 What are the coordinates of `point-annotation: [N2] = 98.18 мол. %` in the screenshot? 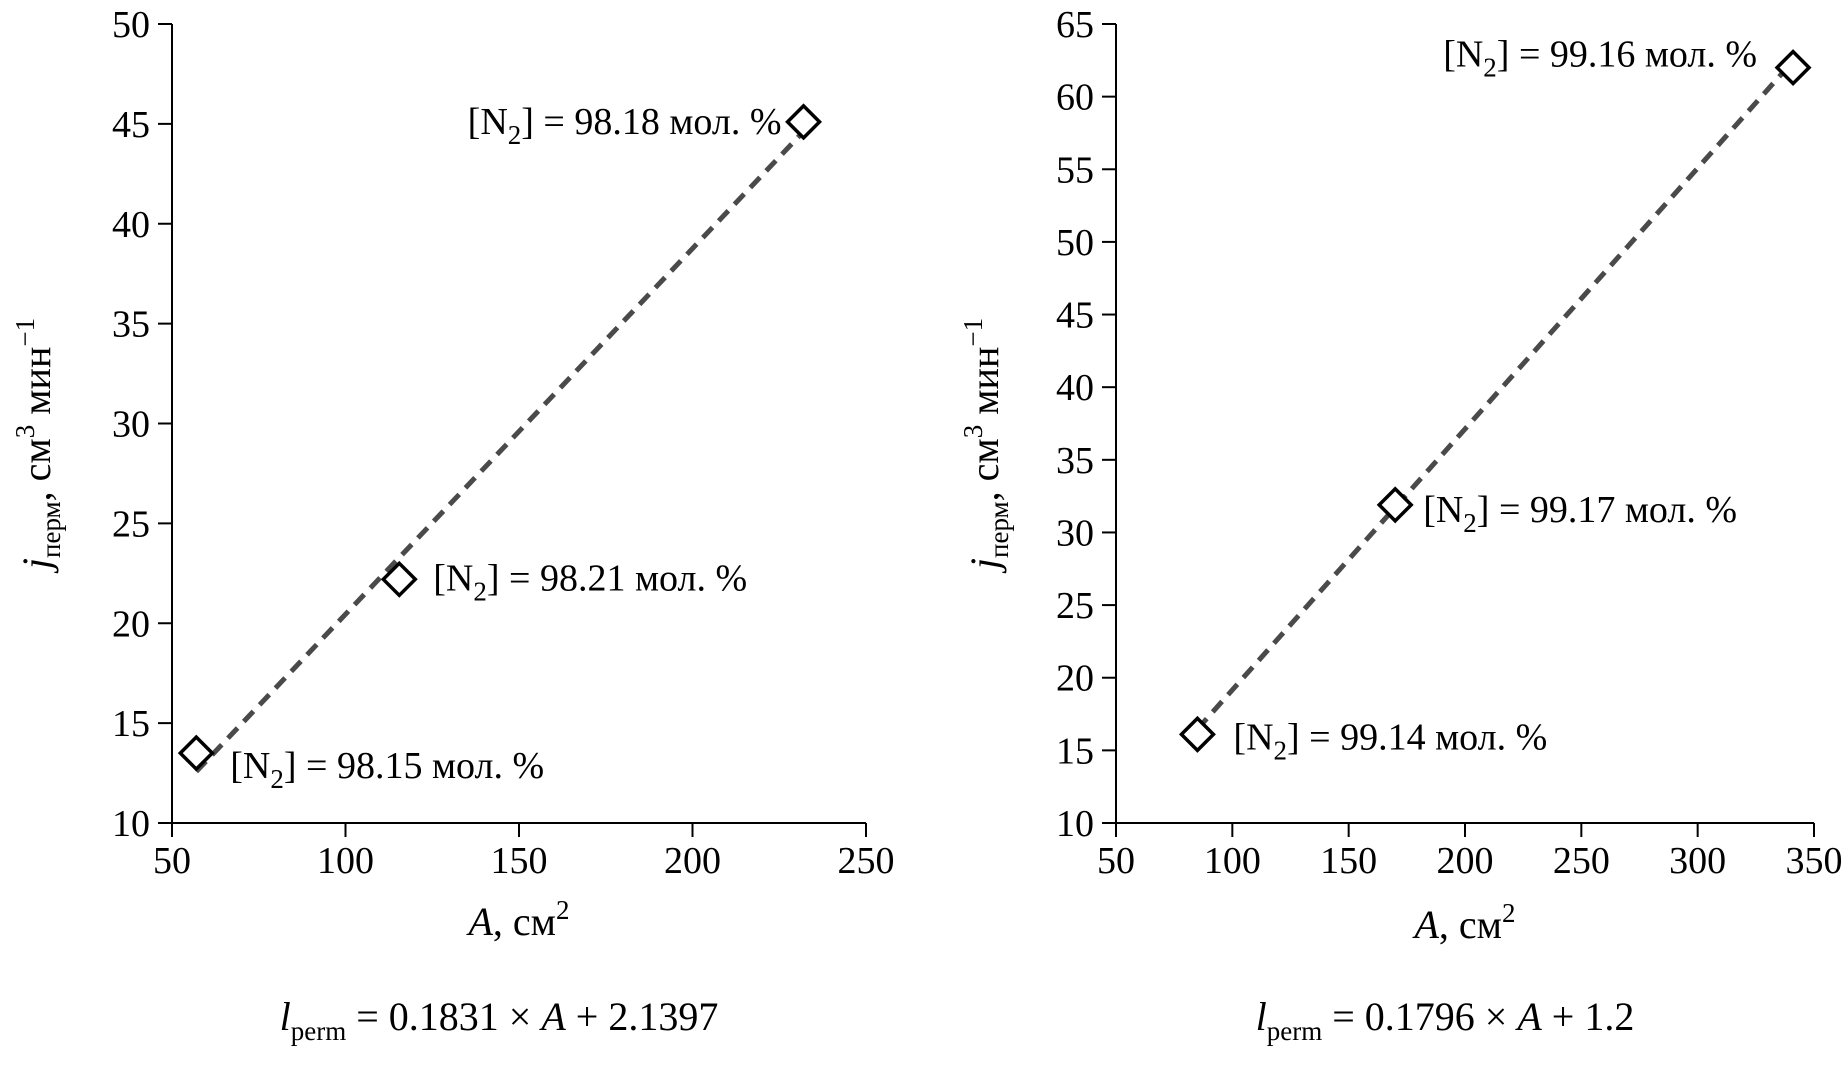 It's located at (625, 125).